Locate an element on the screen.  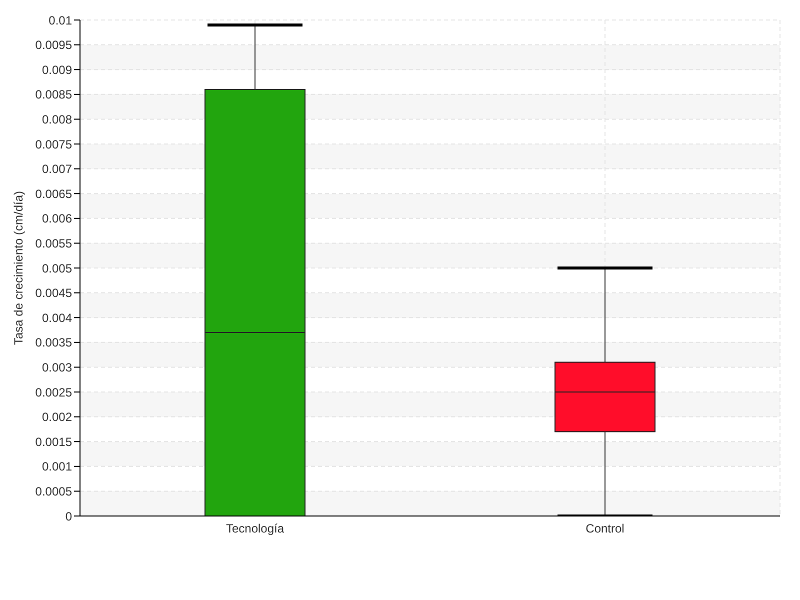
y-tick-label: 0.006 is located at coordinates (57, 219).